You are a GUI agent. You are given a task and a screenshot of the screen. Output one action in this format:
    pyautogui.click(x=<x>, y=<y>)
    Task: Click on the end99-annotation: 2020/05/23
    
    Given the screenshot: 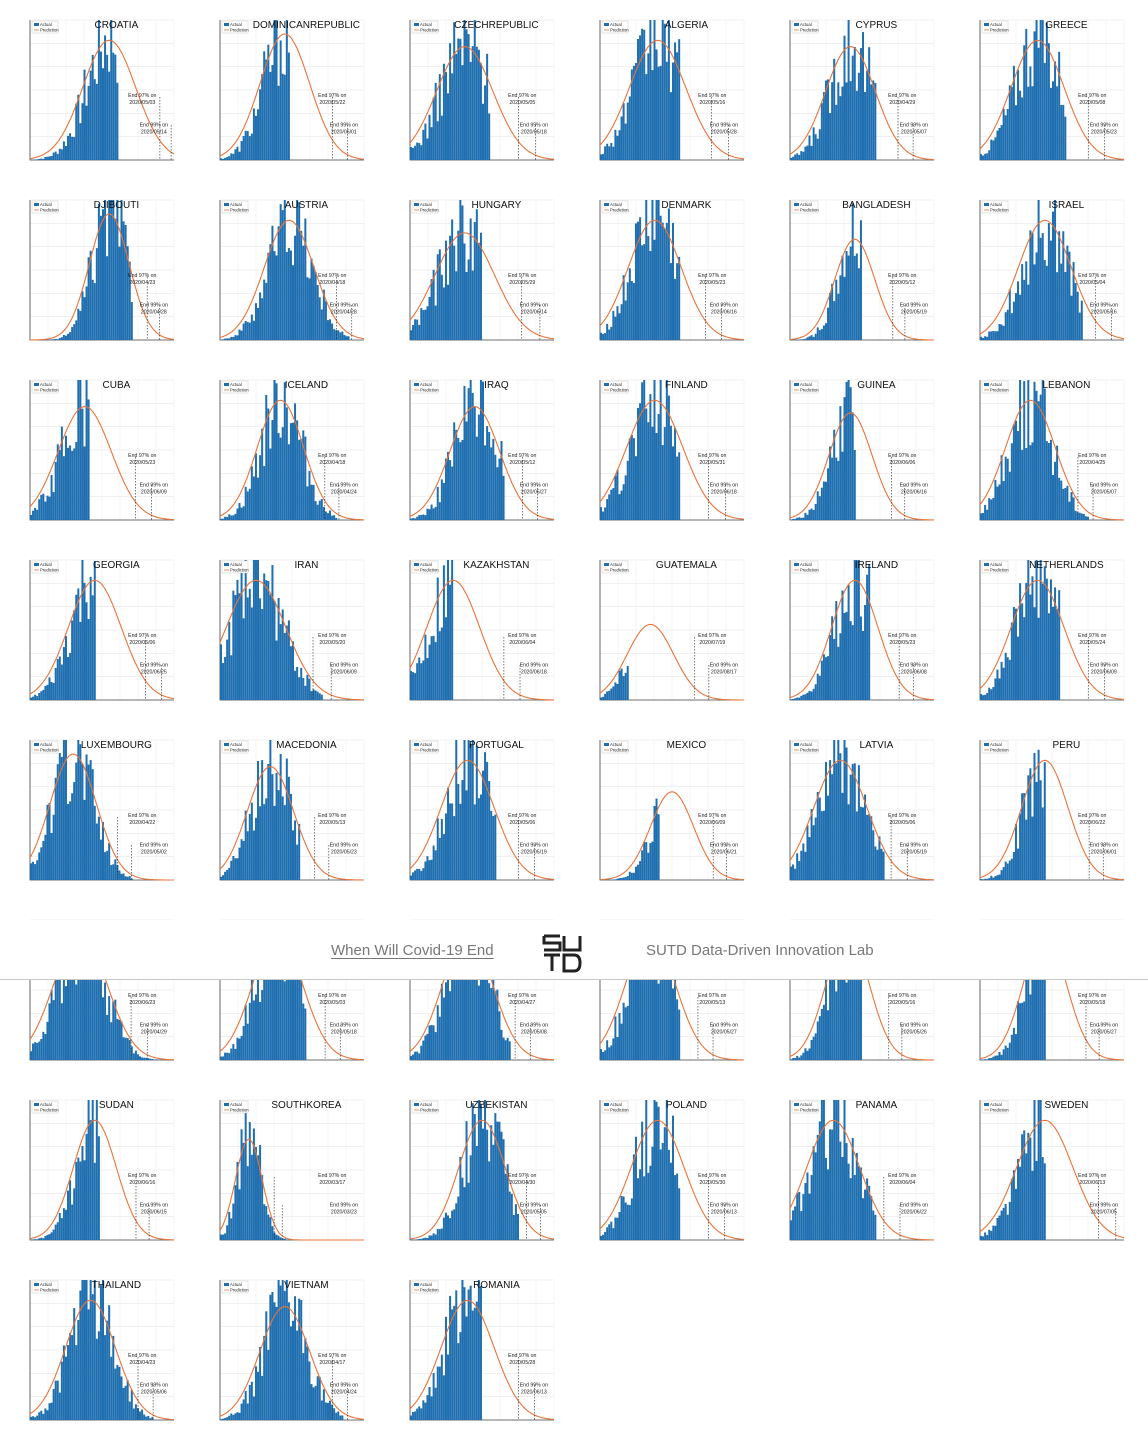 What is the action you would take?
    pyautogui.click(x=1104, y=132)
    